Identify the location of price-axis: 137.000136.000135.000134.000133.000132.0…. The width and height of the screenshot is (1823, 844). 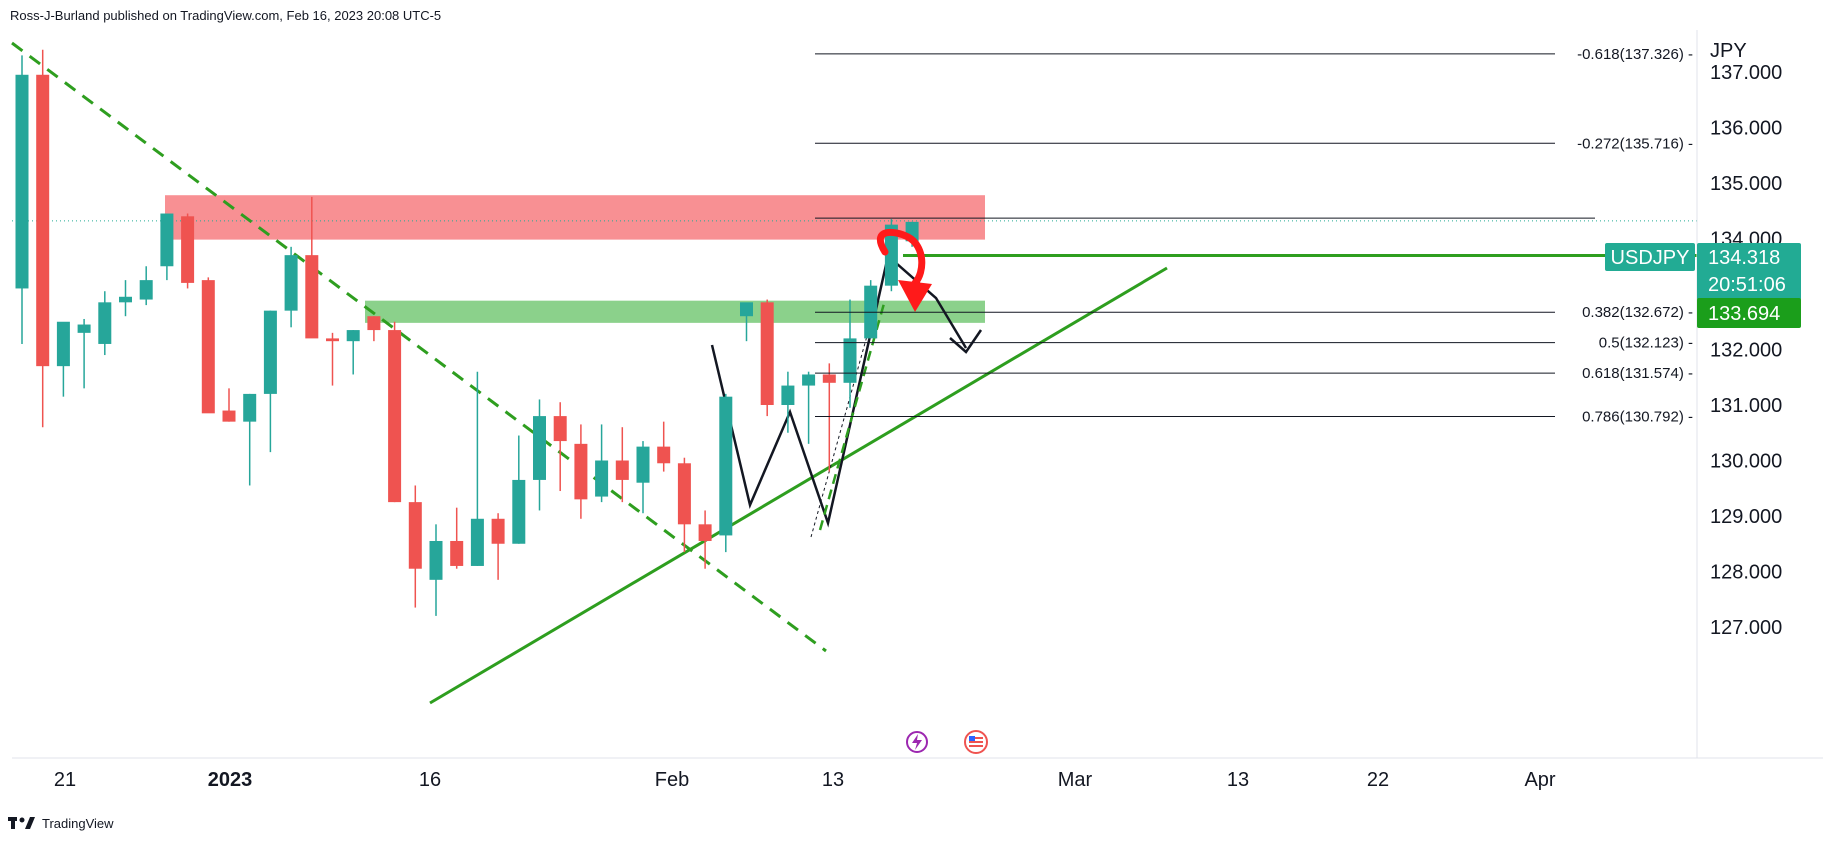
(1746, 350).